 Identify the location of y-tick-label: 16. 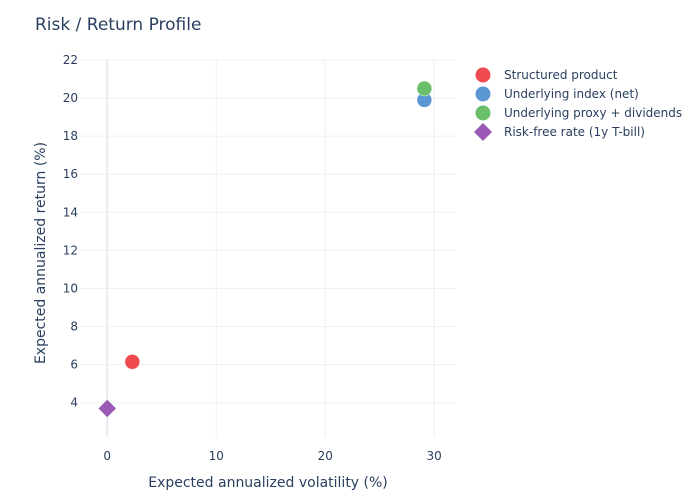
(70, 174).